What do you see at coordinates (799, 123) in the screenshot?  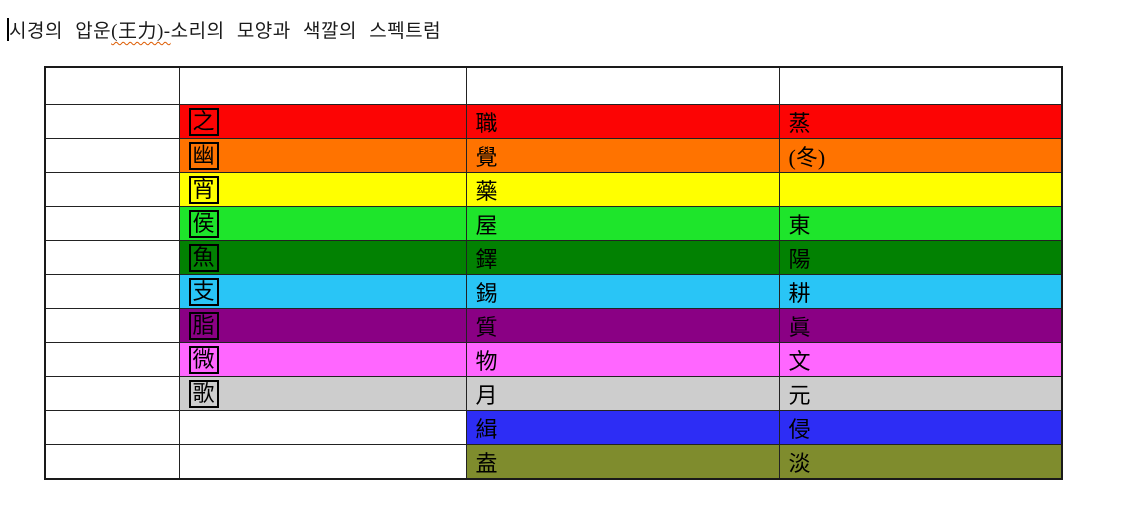 I see `cell-text: 蒸` at bounding box center [799, 123].